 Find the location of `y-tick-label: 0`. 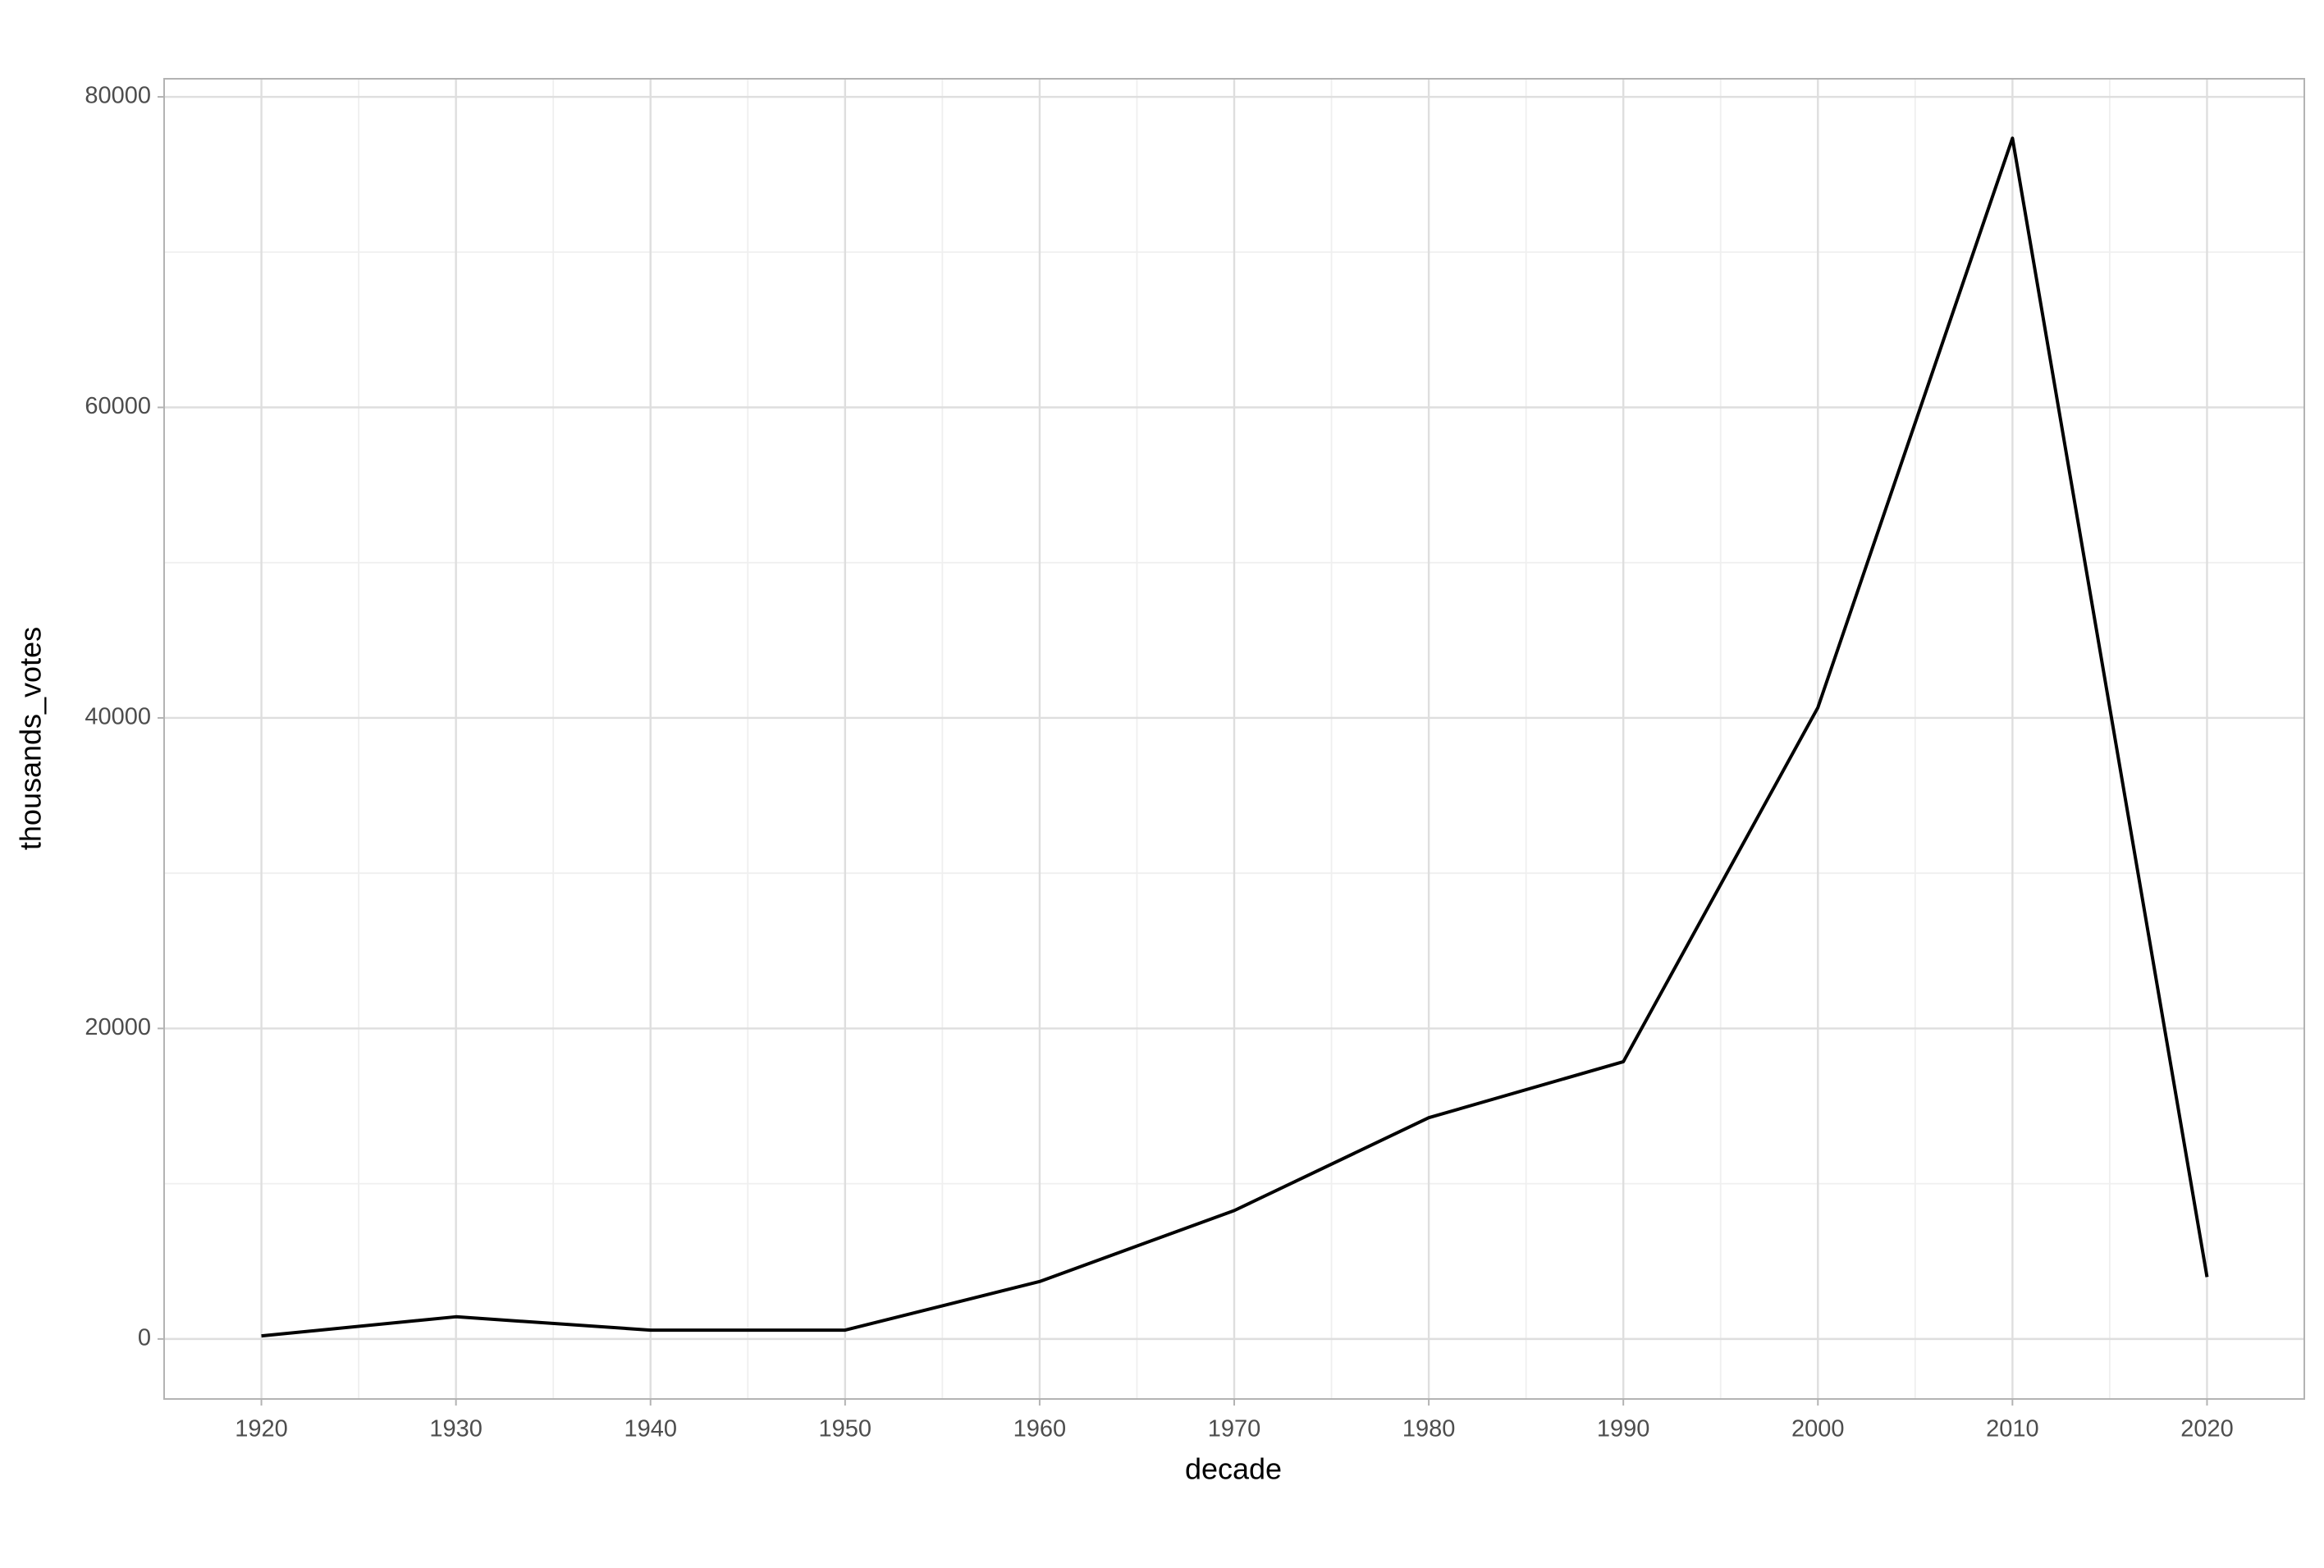

y-tick-label: 0 is located at coordinates (144, 1338).